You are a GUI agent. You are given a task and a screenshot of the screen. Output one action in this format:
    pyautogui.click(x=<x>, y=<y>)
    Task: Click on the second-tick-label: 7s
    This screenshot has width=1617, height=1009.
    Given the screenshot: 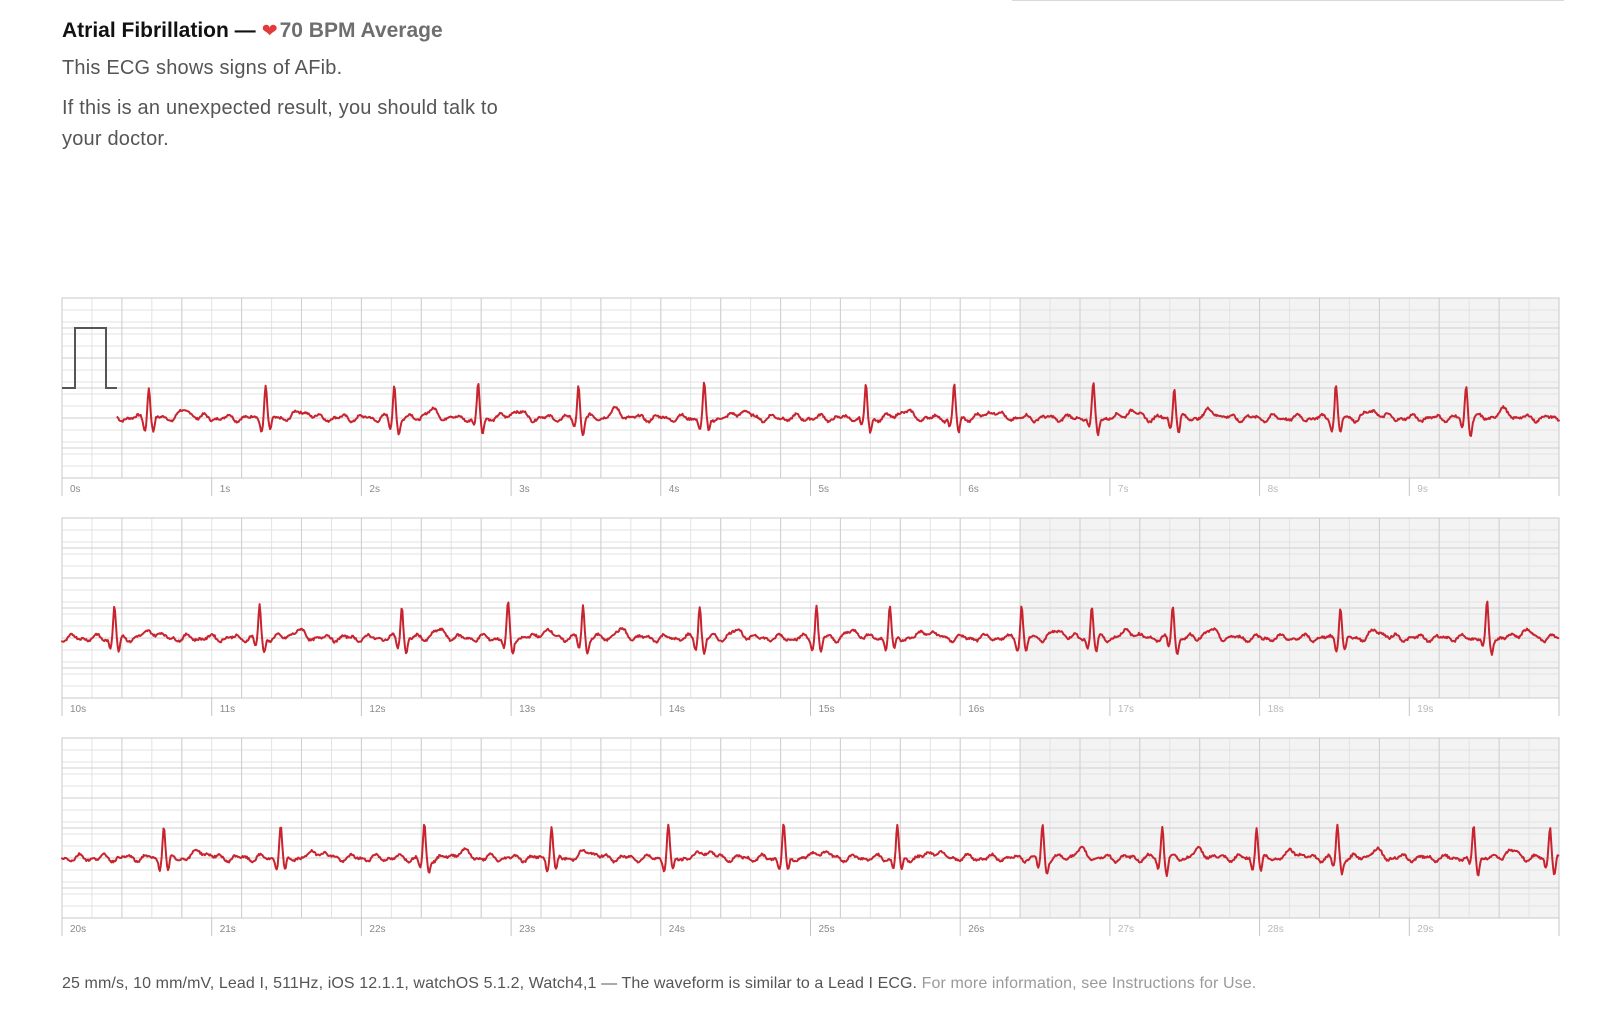 What is the action you would take?
    pyautogui.click(x=1123, y=489)
    